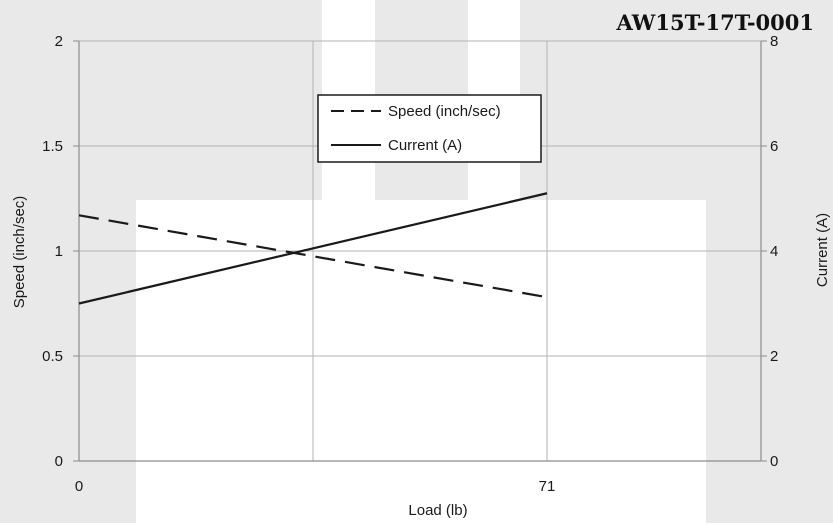 The width and height of the screenshot is (833, 523). What do you see at coordinates (425, 145) in the screenshot?
I see `legend-label-current: Current (A)` at bounding box center [425, 145].